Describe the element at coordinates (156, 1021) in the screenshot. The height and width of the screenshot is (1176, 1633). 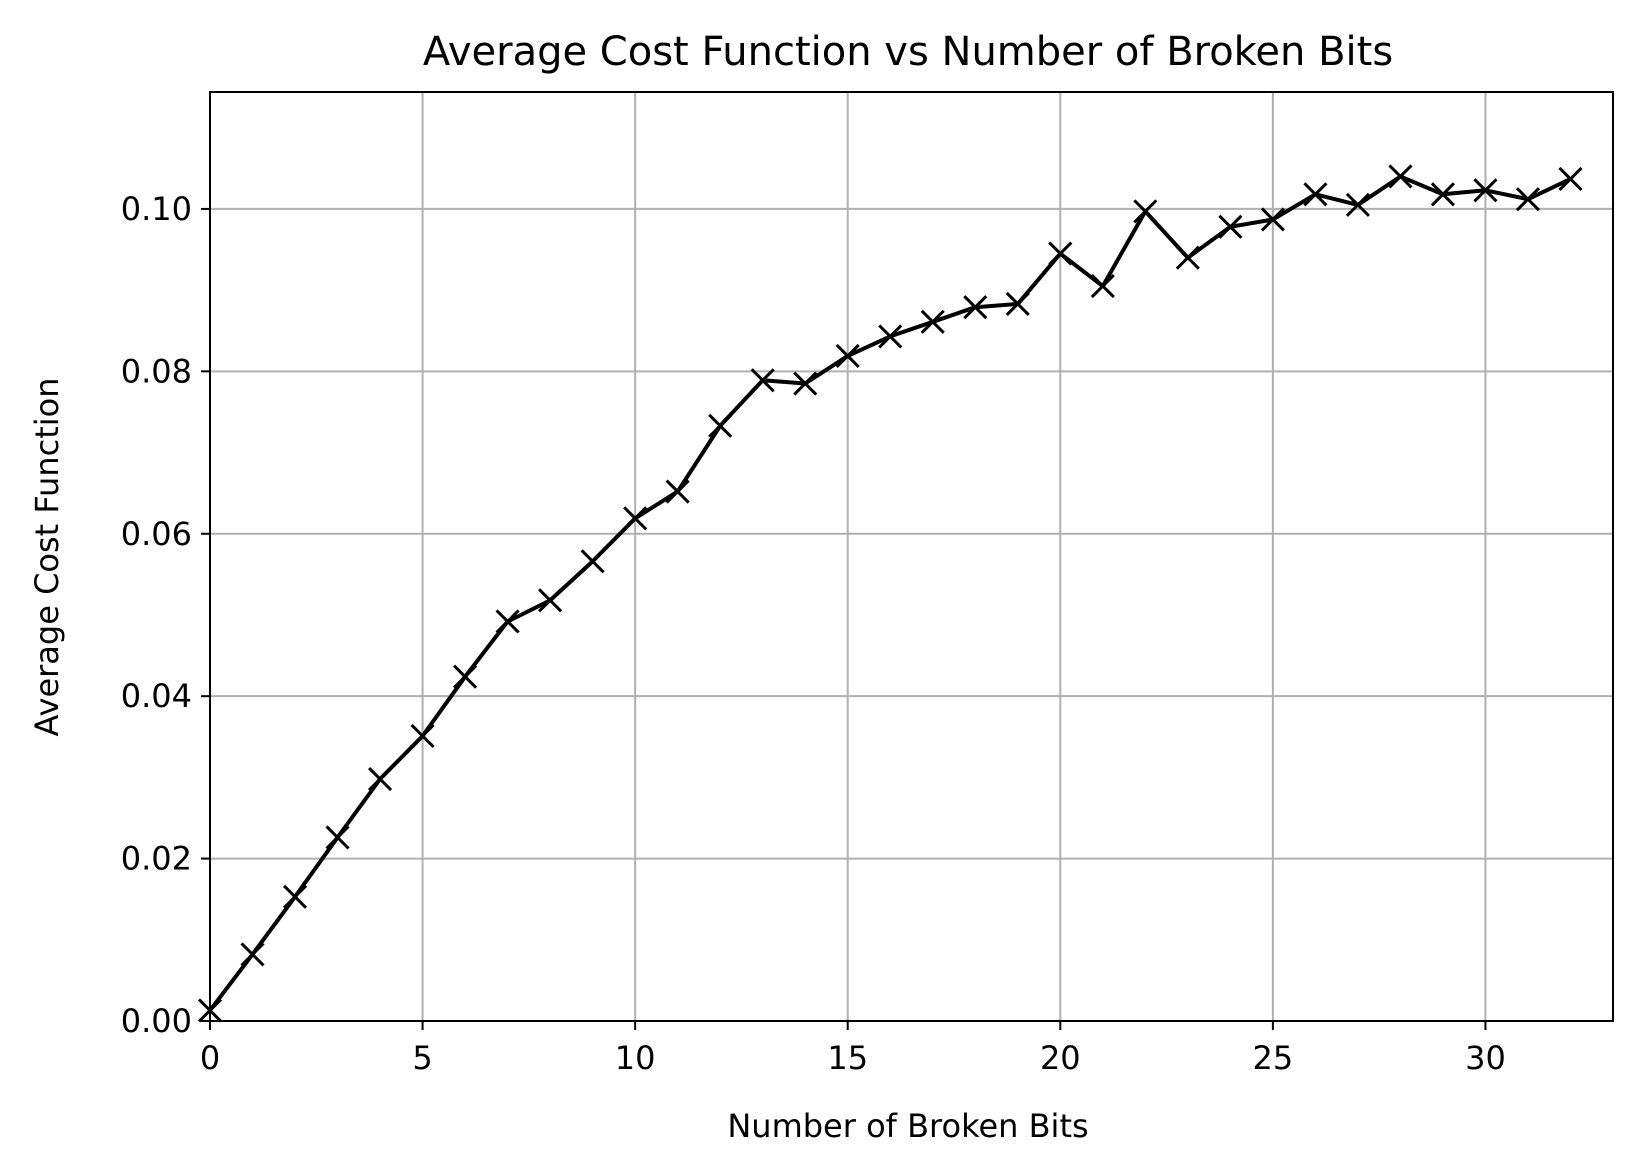
I see `y-tick-label: 0.00` at that location.